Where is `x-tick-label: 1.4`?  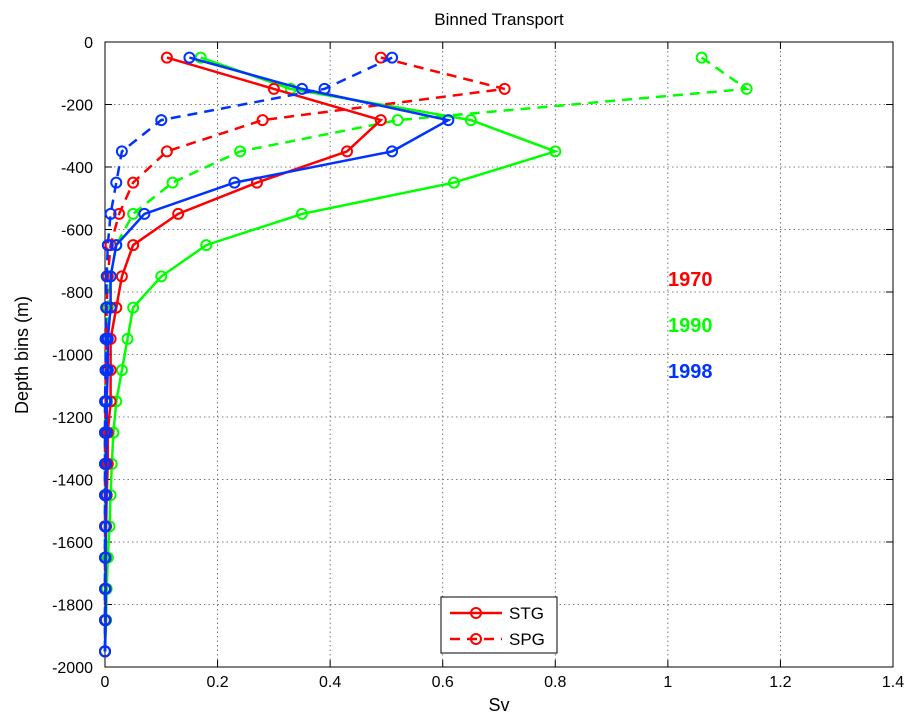
x-tick-label: 1.4 is located at coordinates (893, 682).